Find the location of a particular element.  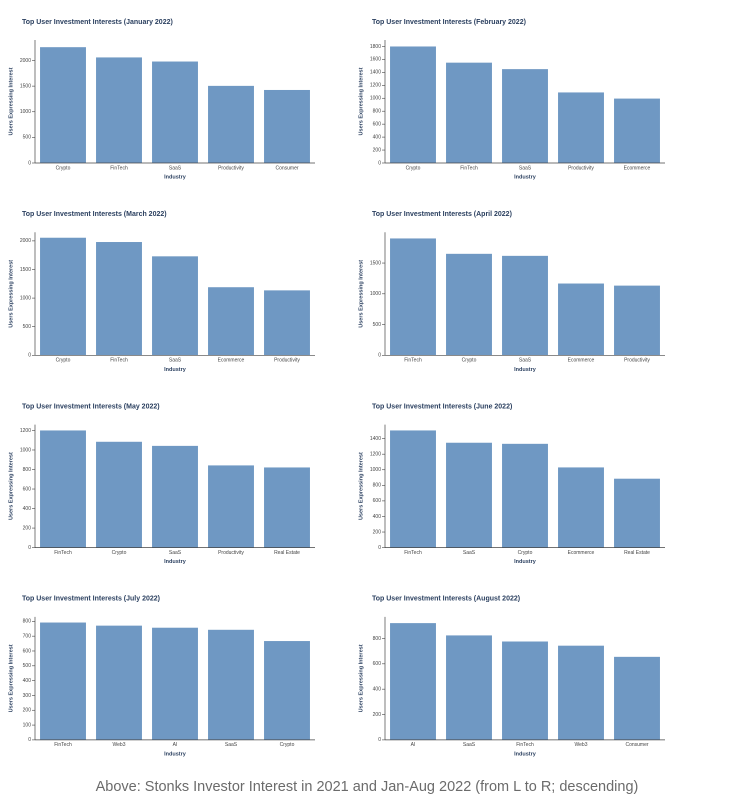

y-tick-label: 1600 is located at coordinates (375, 60).